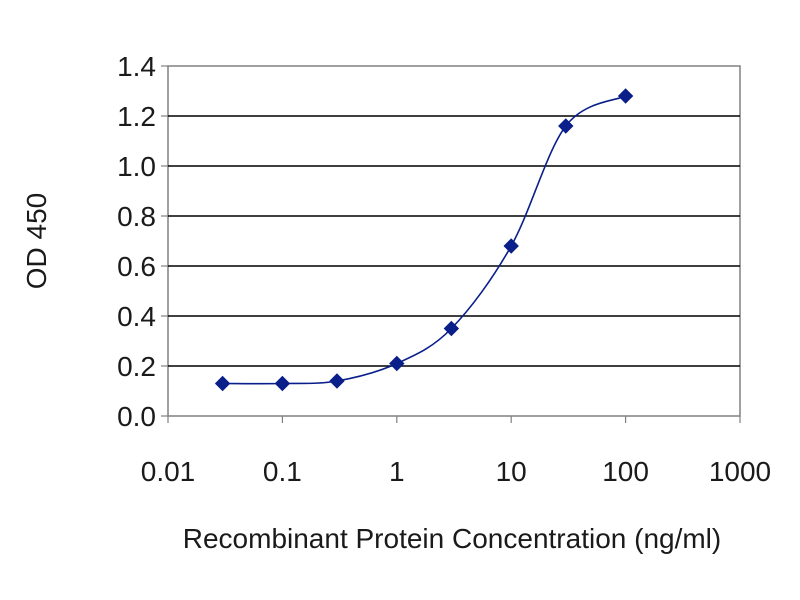  I want to click on x-tick-label: 100, so click(625, 471).